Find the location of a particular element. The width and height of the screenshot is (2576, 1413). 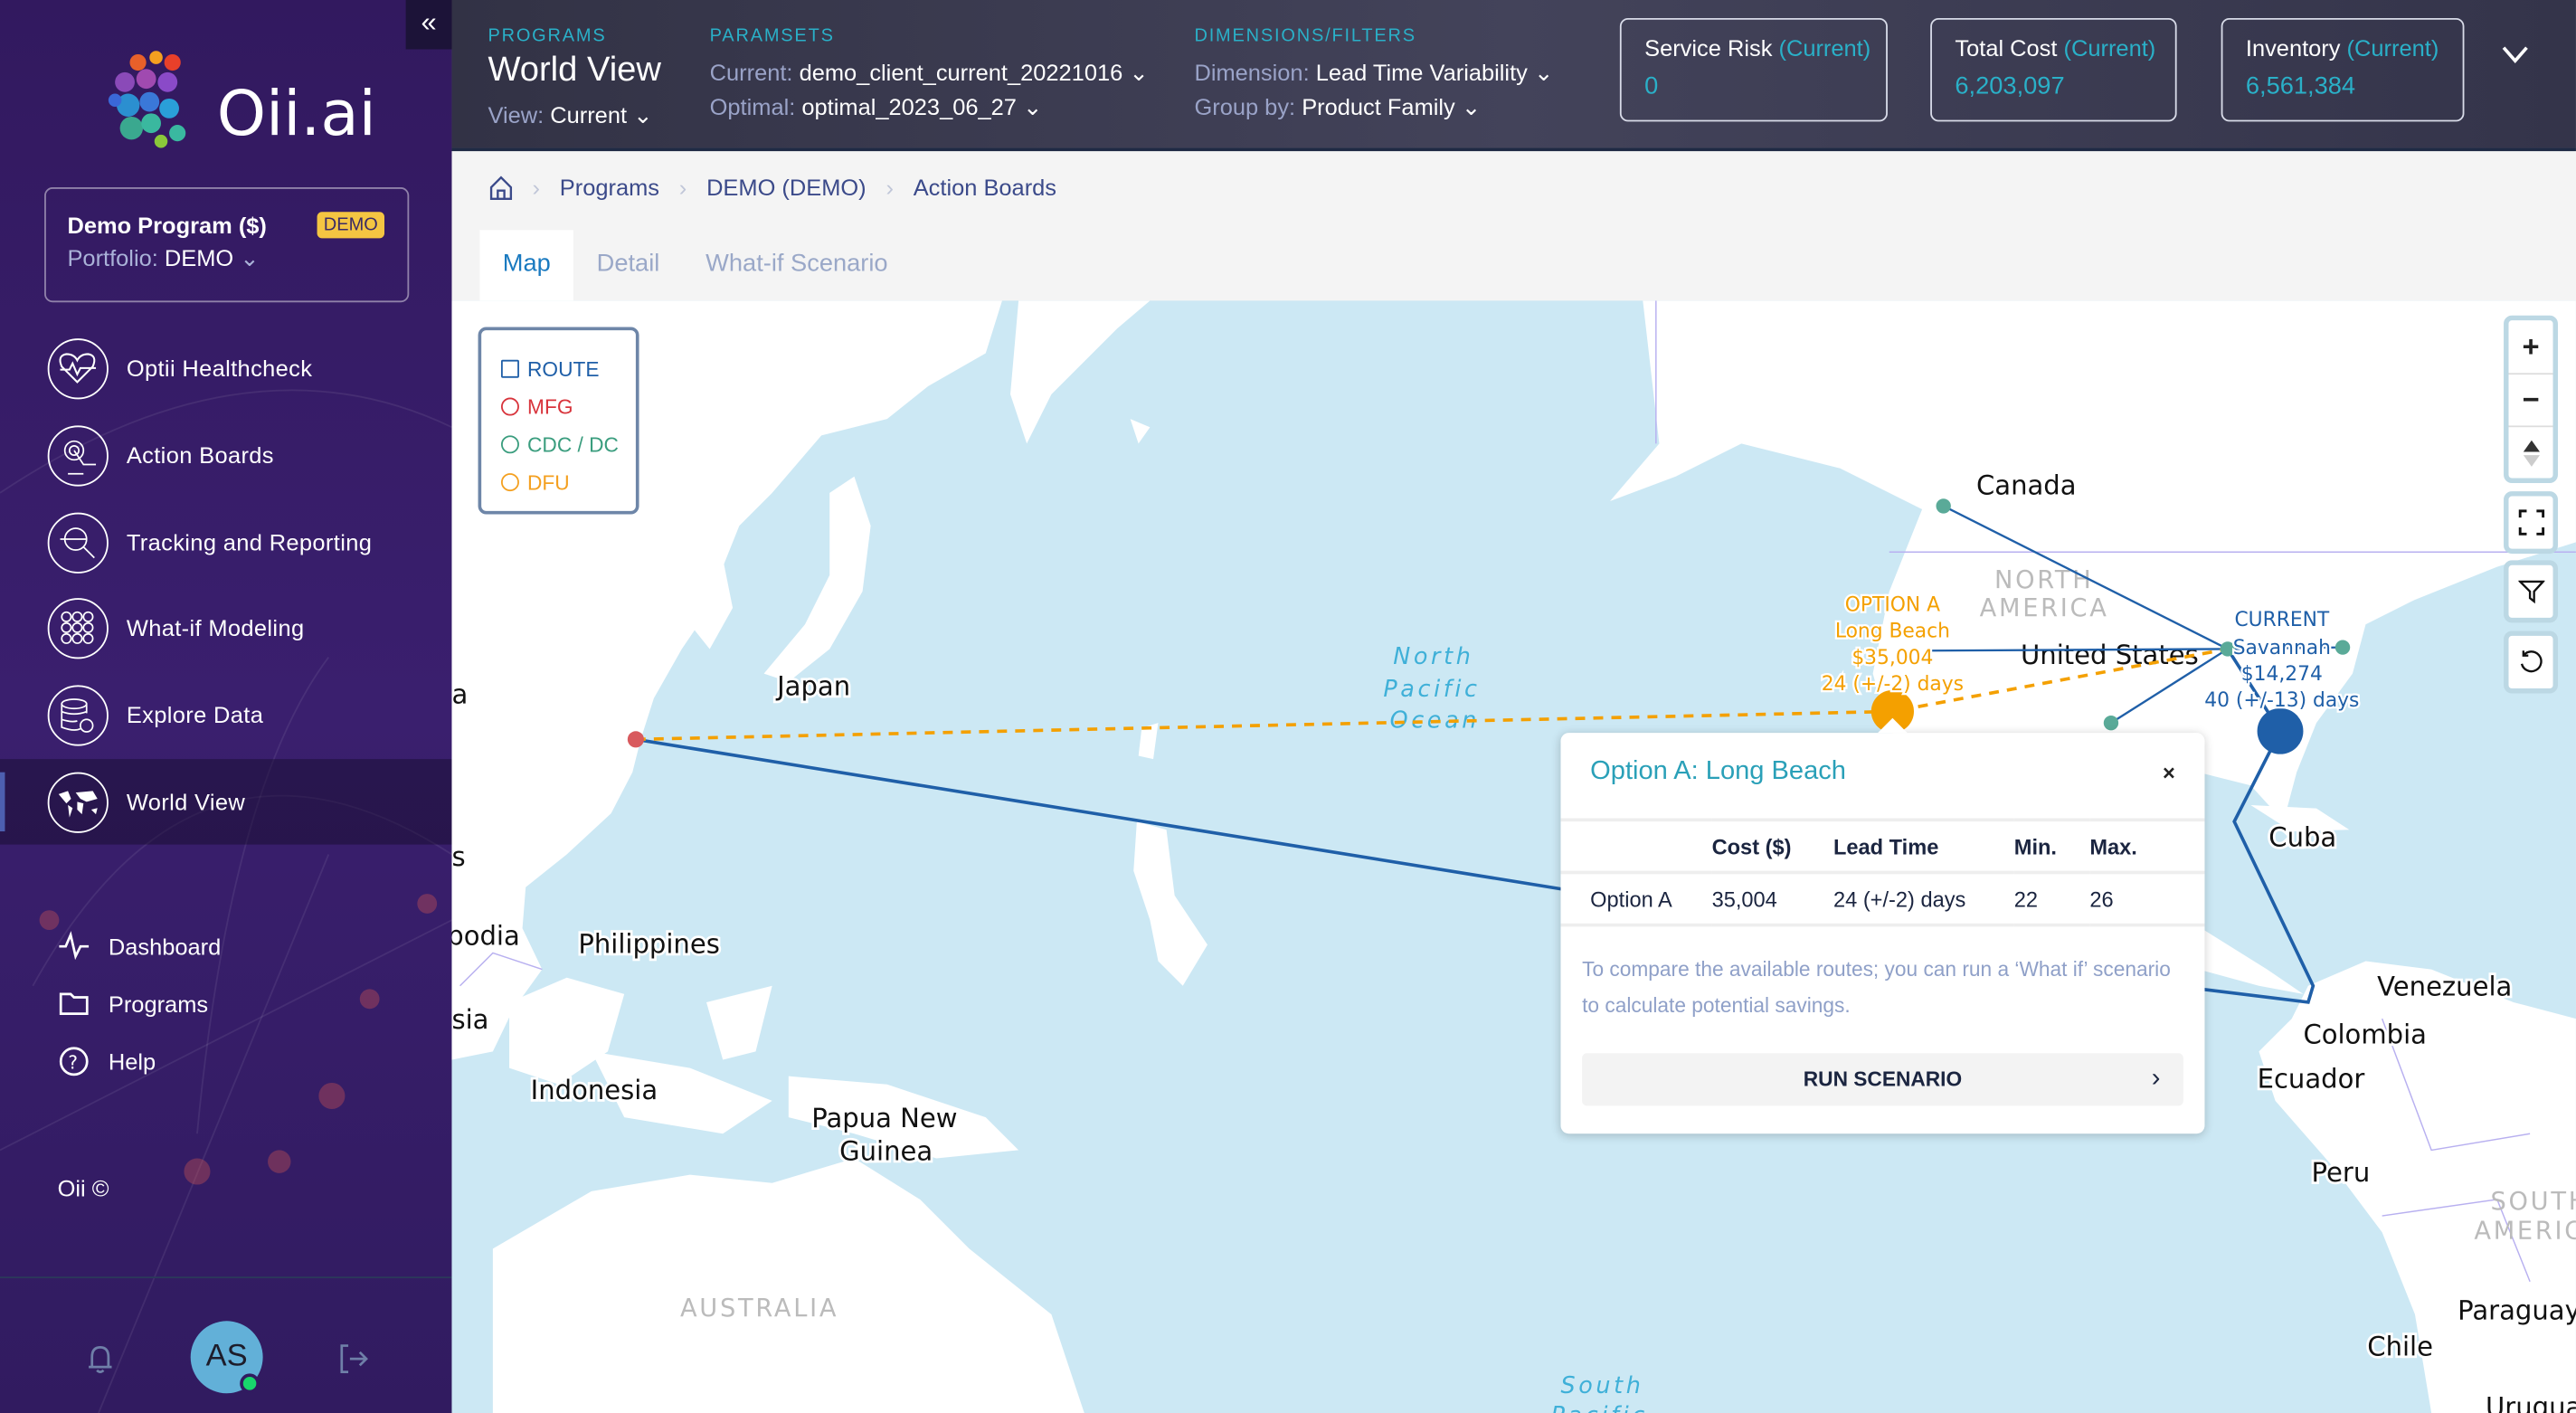

nav-action-boards: Action Boards is located at coordinates (226, 455).